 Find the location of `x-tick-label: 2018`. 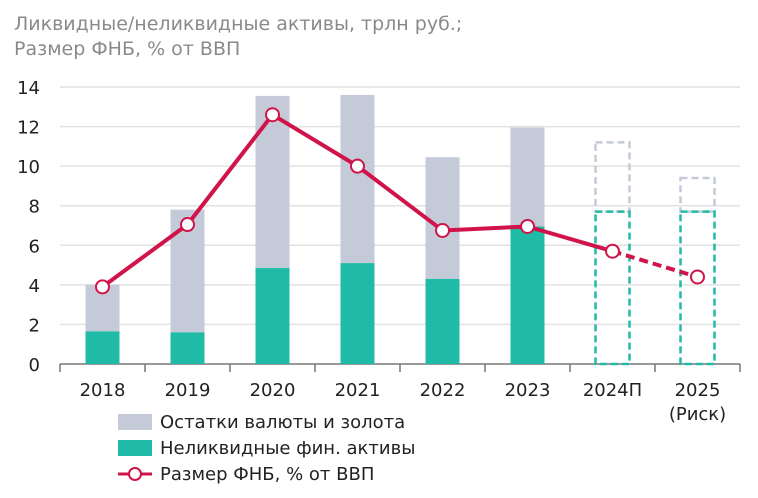

x-tick-label: 2018 is located at coordinates (103, 390).